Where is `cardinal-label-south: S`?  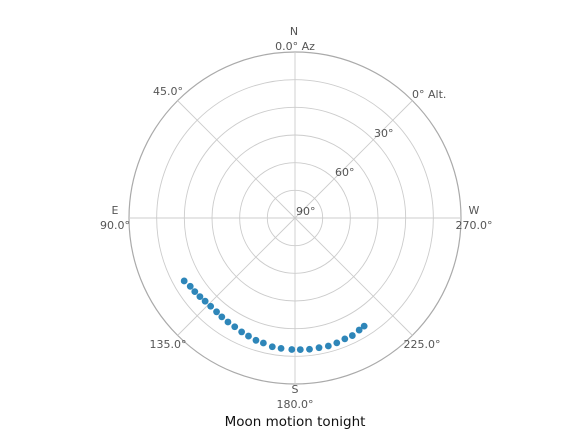 cardinal-label-south: S is located at coordinates (295, 389).